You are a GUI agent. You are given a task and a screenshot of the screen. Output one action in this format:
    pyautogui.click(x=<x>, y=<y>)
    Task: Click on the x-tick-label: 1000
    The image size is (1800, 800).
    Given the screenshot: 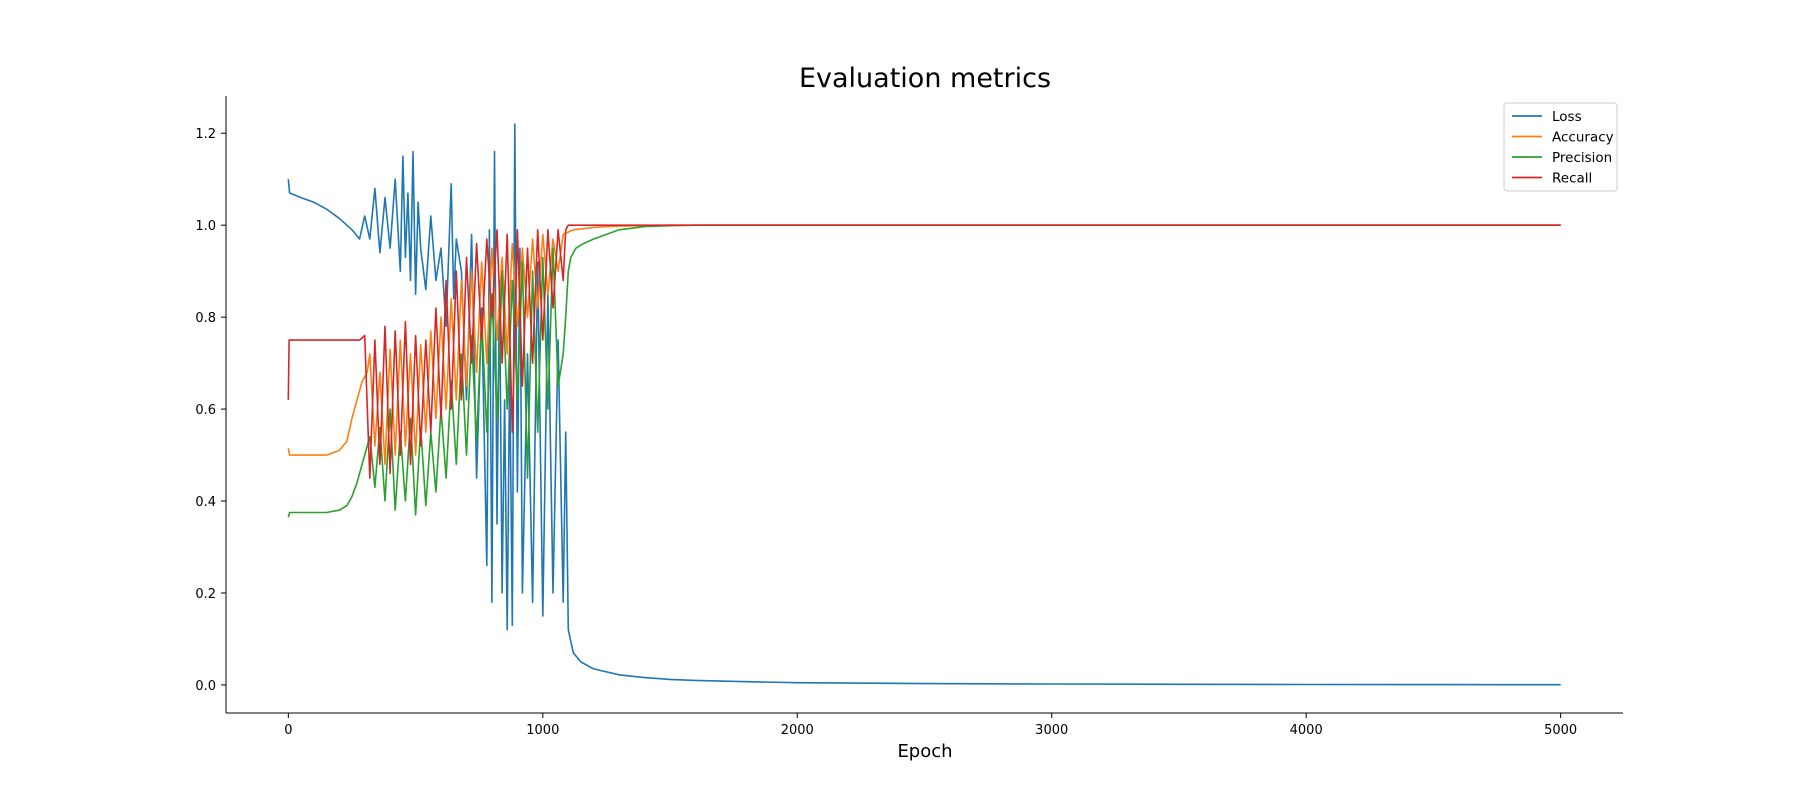 What is the action you would take?
    pyautogui.click(x=542, y=730)
    